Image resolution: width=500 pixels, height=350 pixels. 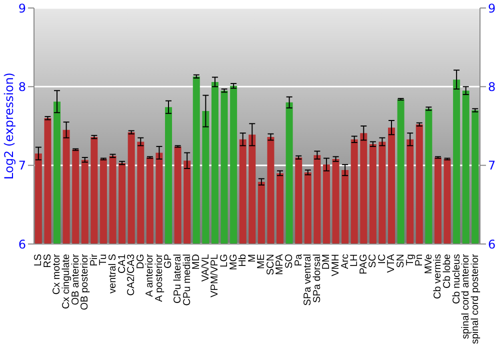 I want to click on x-tick-label: MPA, so click(x=280, y=264).